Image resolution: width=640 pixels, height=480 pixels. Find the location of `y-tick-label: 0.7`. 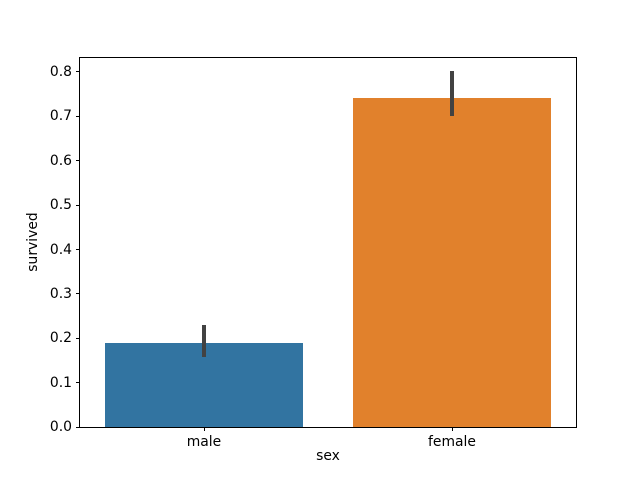

y-tick-label: 0.7 is located at coordinates (60, 116).